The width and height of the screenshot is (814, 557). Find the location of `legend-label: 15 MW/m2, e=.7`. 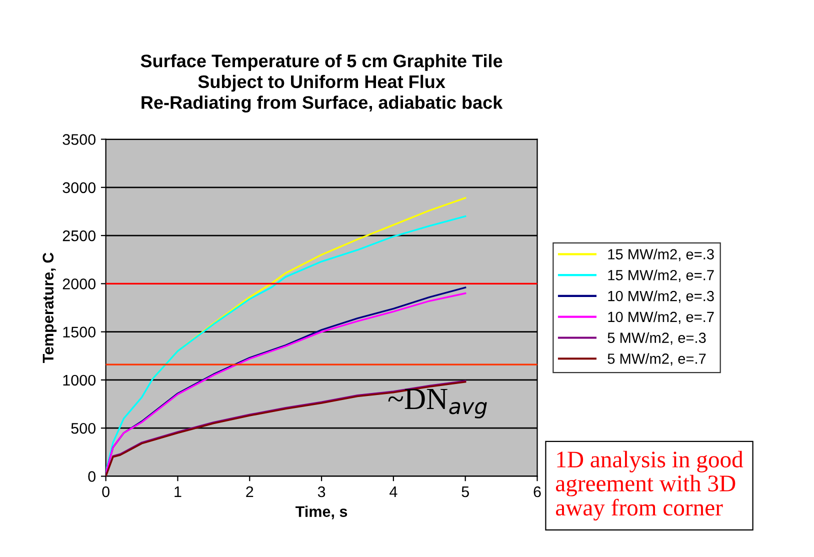

legend-label: 15 MW/m2, e=.7 is located at coordinates (661, 276).